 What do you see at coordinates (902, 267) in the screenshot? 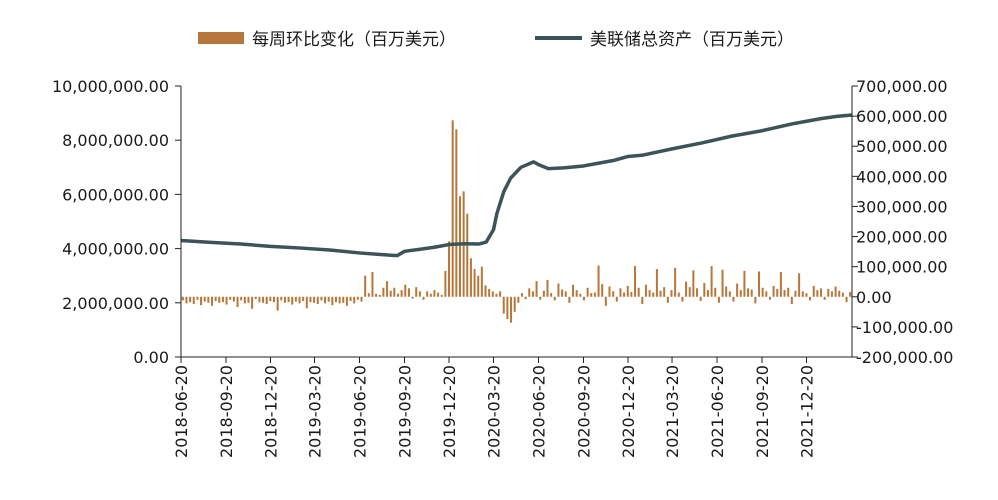
I see `right-y-tick-label: 100,000.00` at bounding box center [902, 267].